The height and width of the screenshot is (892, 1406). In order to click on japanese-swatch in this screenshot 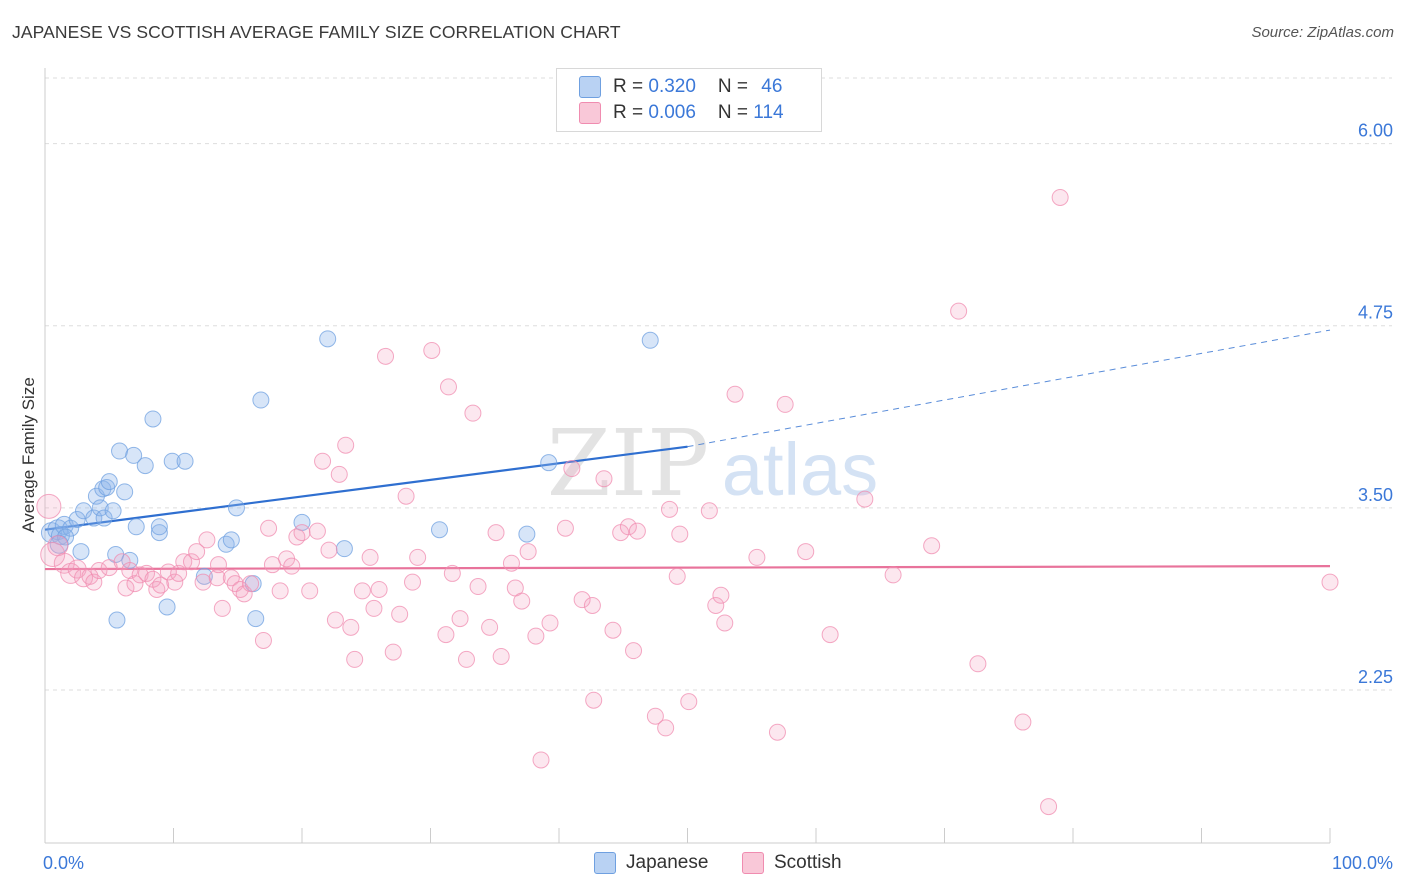, I will do `click(605, 863)`.